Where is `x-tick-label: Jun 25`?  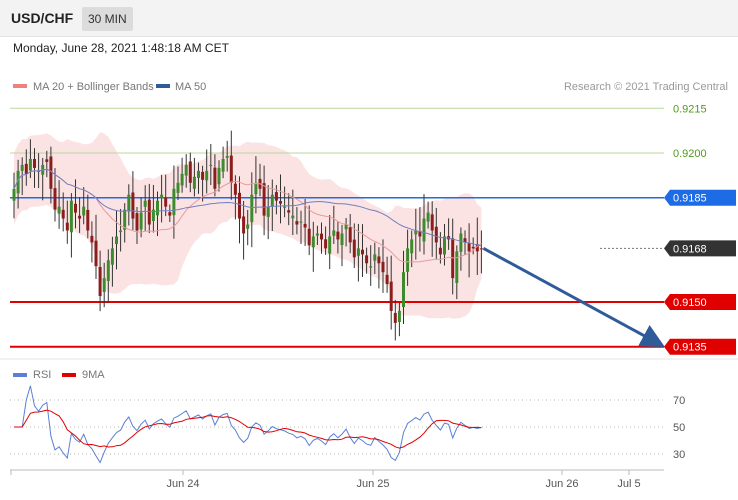
x-tick-label: Jun 25 is located at coordinates (372, 484).